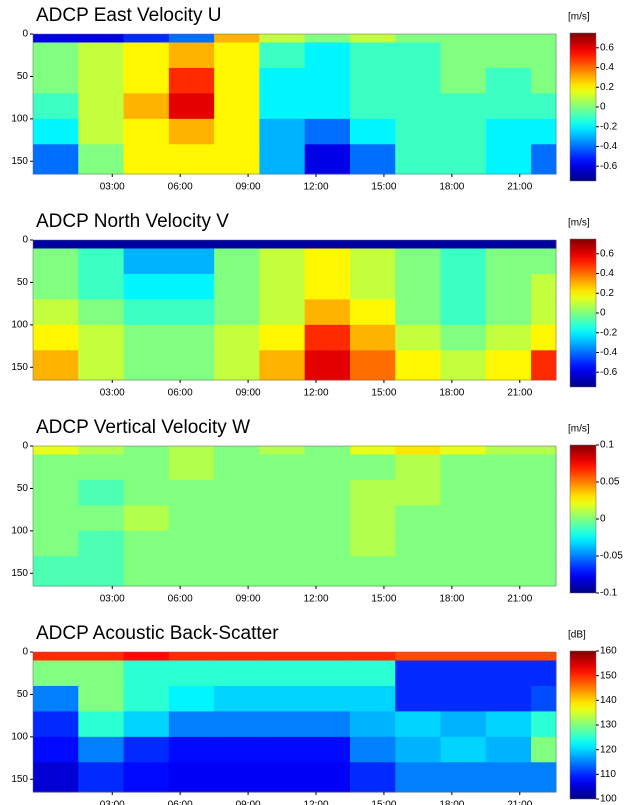 Image resolution: width=634 pixels, height=805 pixels. I want to click on x-tick-label: 18:00, so click(451, 187).